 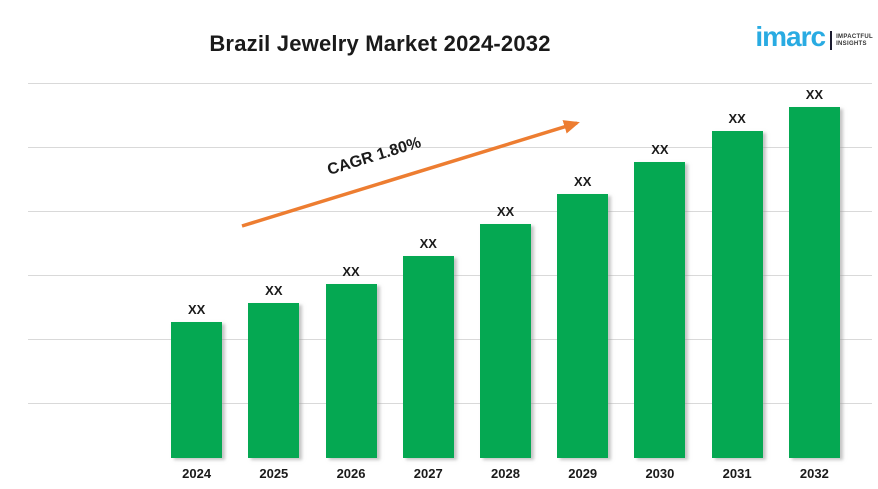 I want to click on bar-slot-2026: XX 2026, so click(x=350, y=282).